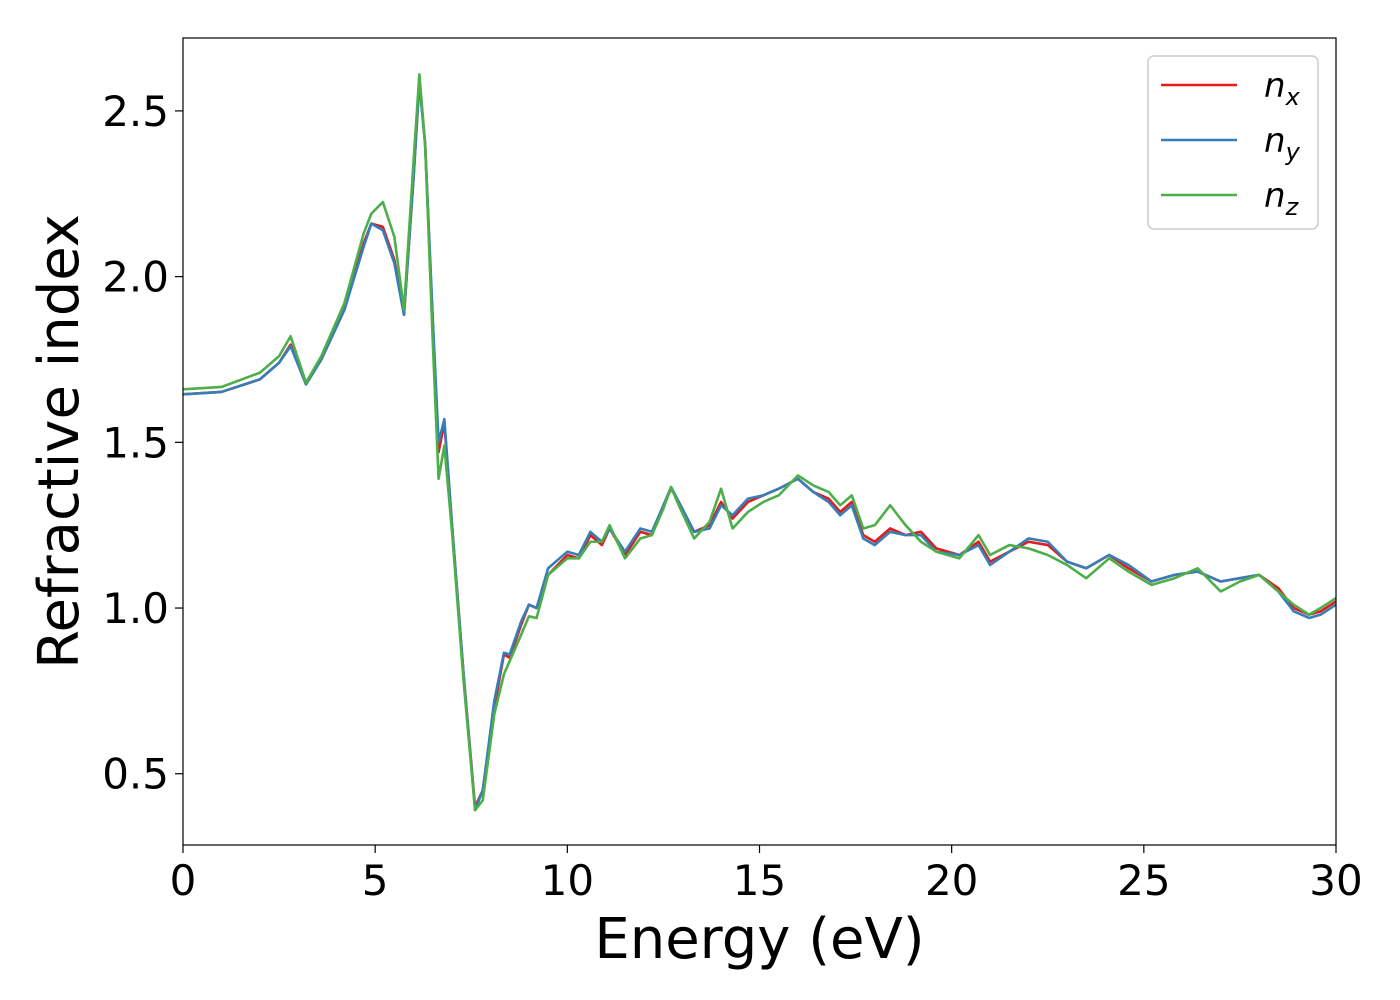 This screenshot has height=1000, width=1400. Describe the element at coordinates (759, 880) in the screenshot. I see `x-tick-label: 15` at that location.